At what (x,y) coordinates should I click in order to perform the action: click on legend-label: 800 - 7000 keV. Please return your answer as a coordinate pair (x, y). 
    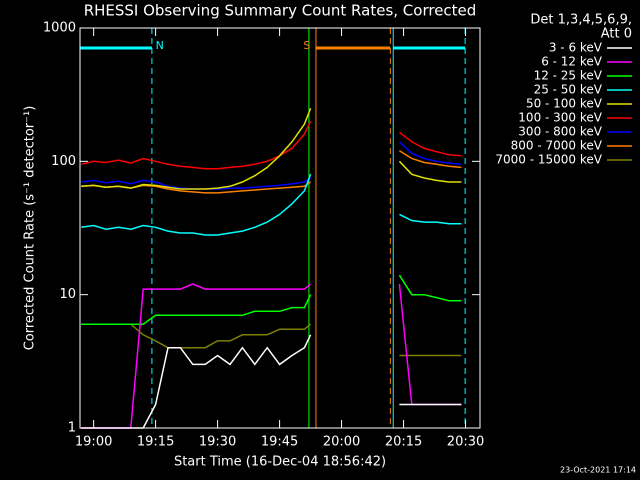
    Looking at the image, I should click on (557, 146).